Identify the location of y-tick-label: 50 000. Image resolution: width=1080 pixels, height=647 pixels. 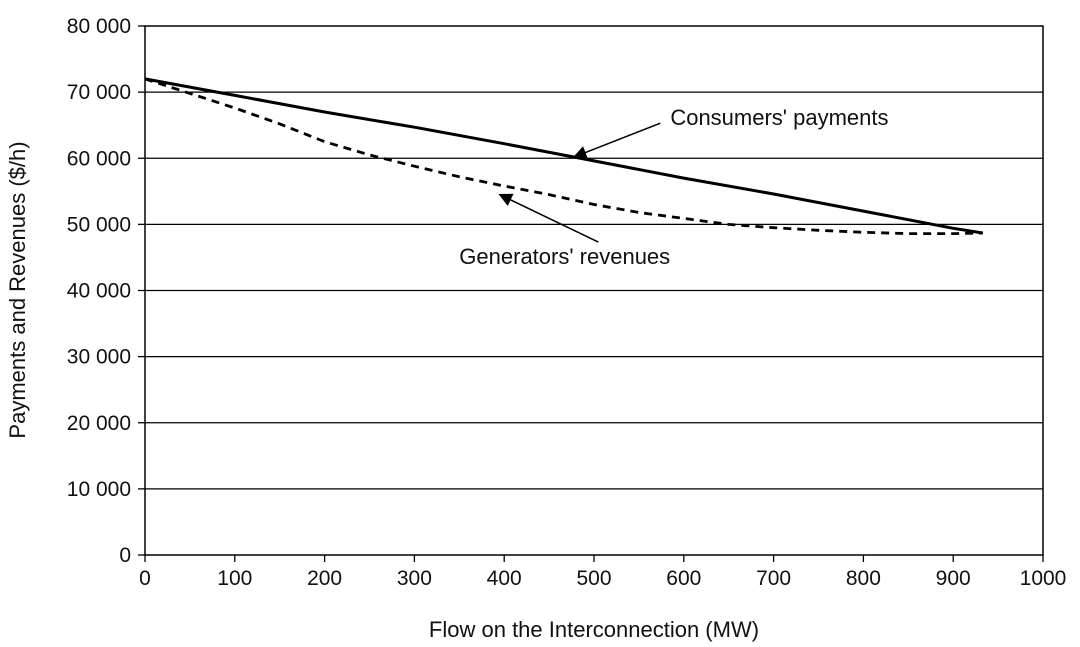
(99, 224).